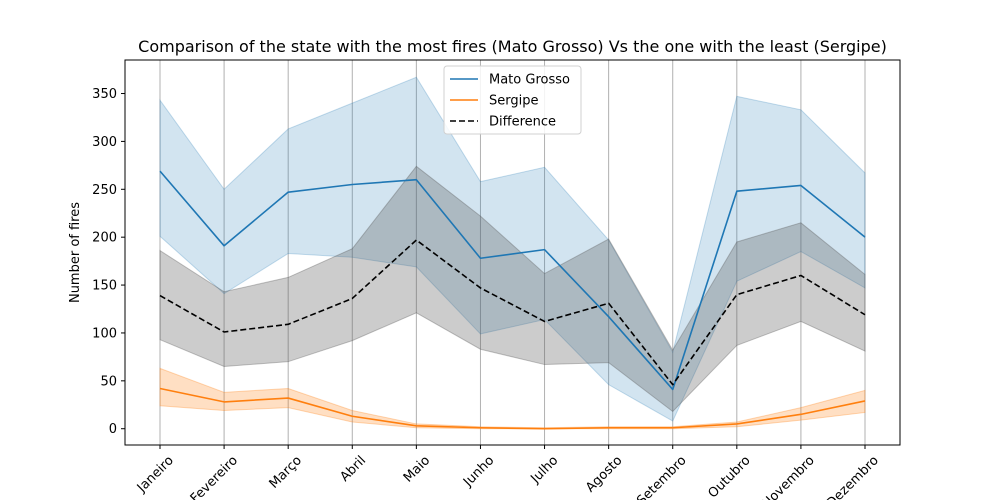  I want to click on y-tick-label-100: 100, so click(104, 333).